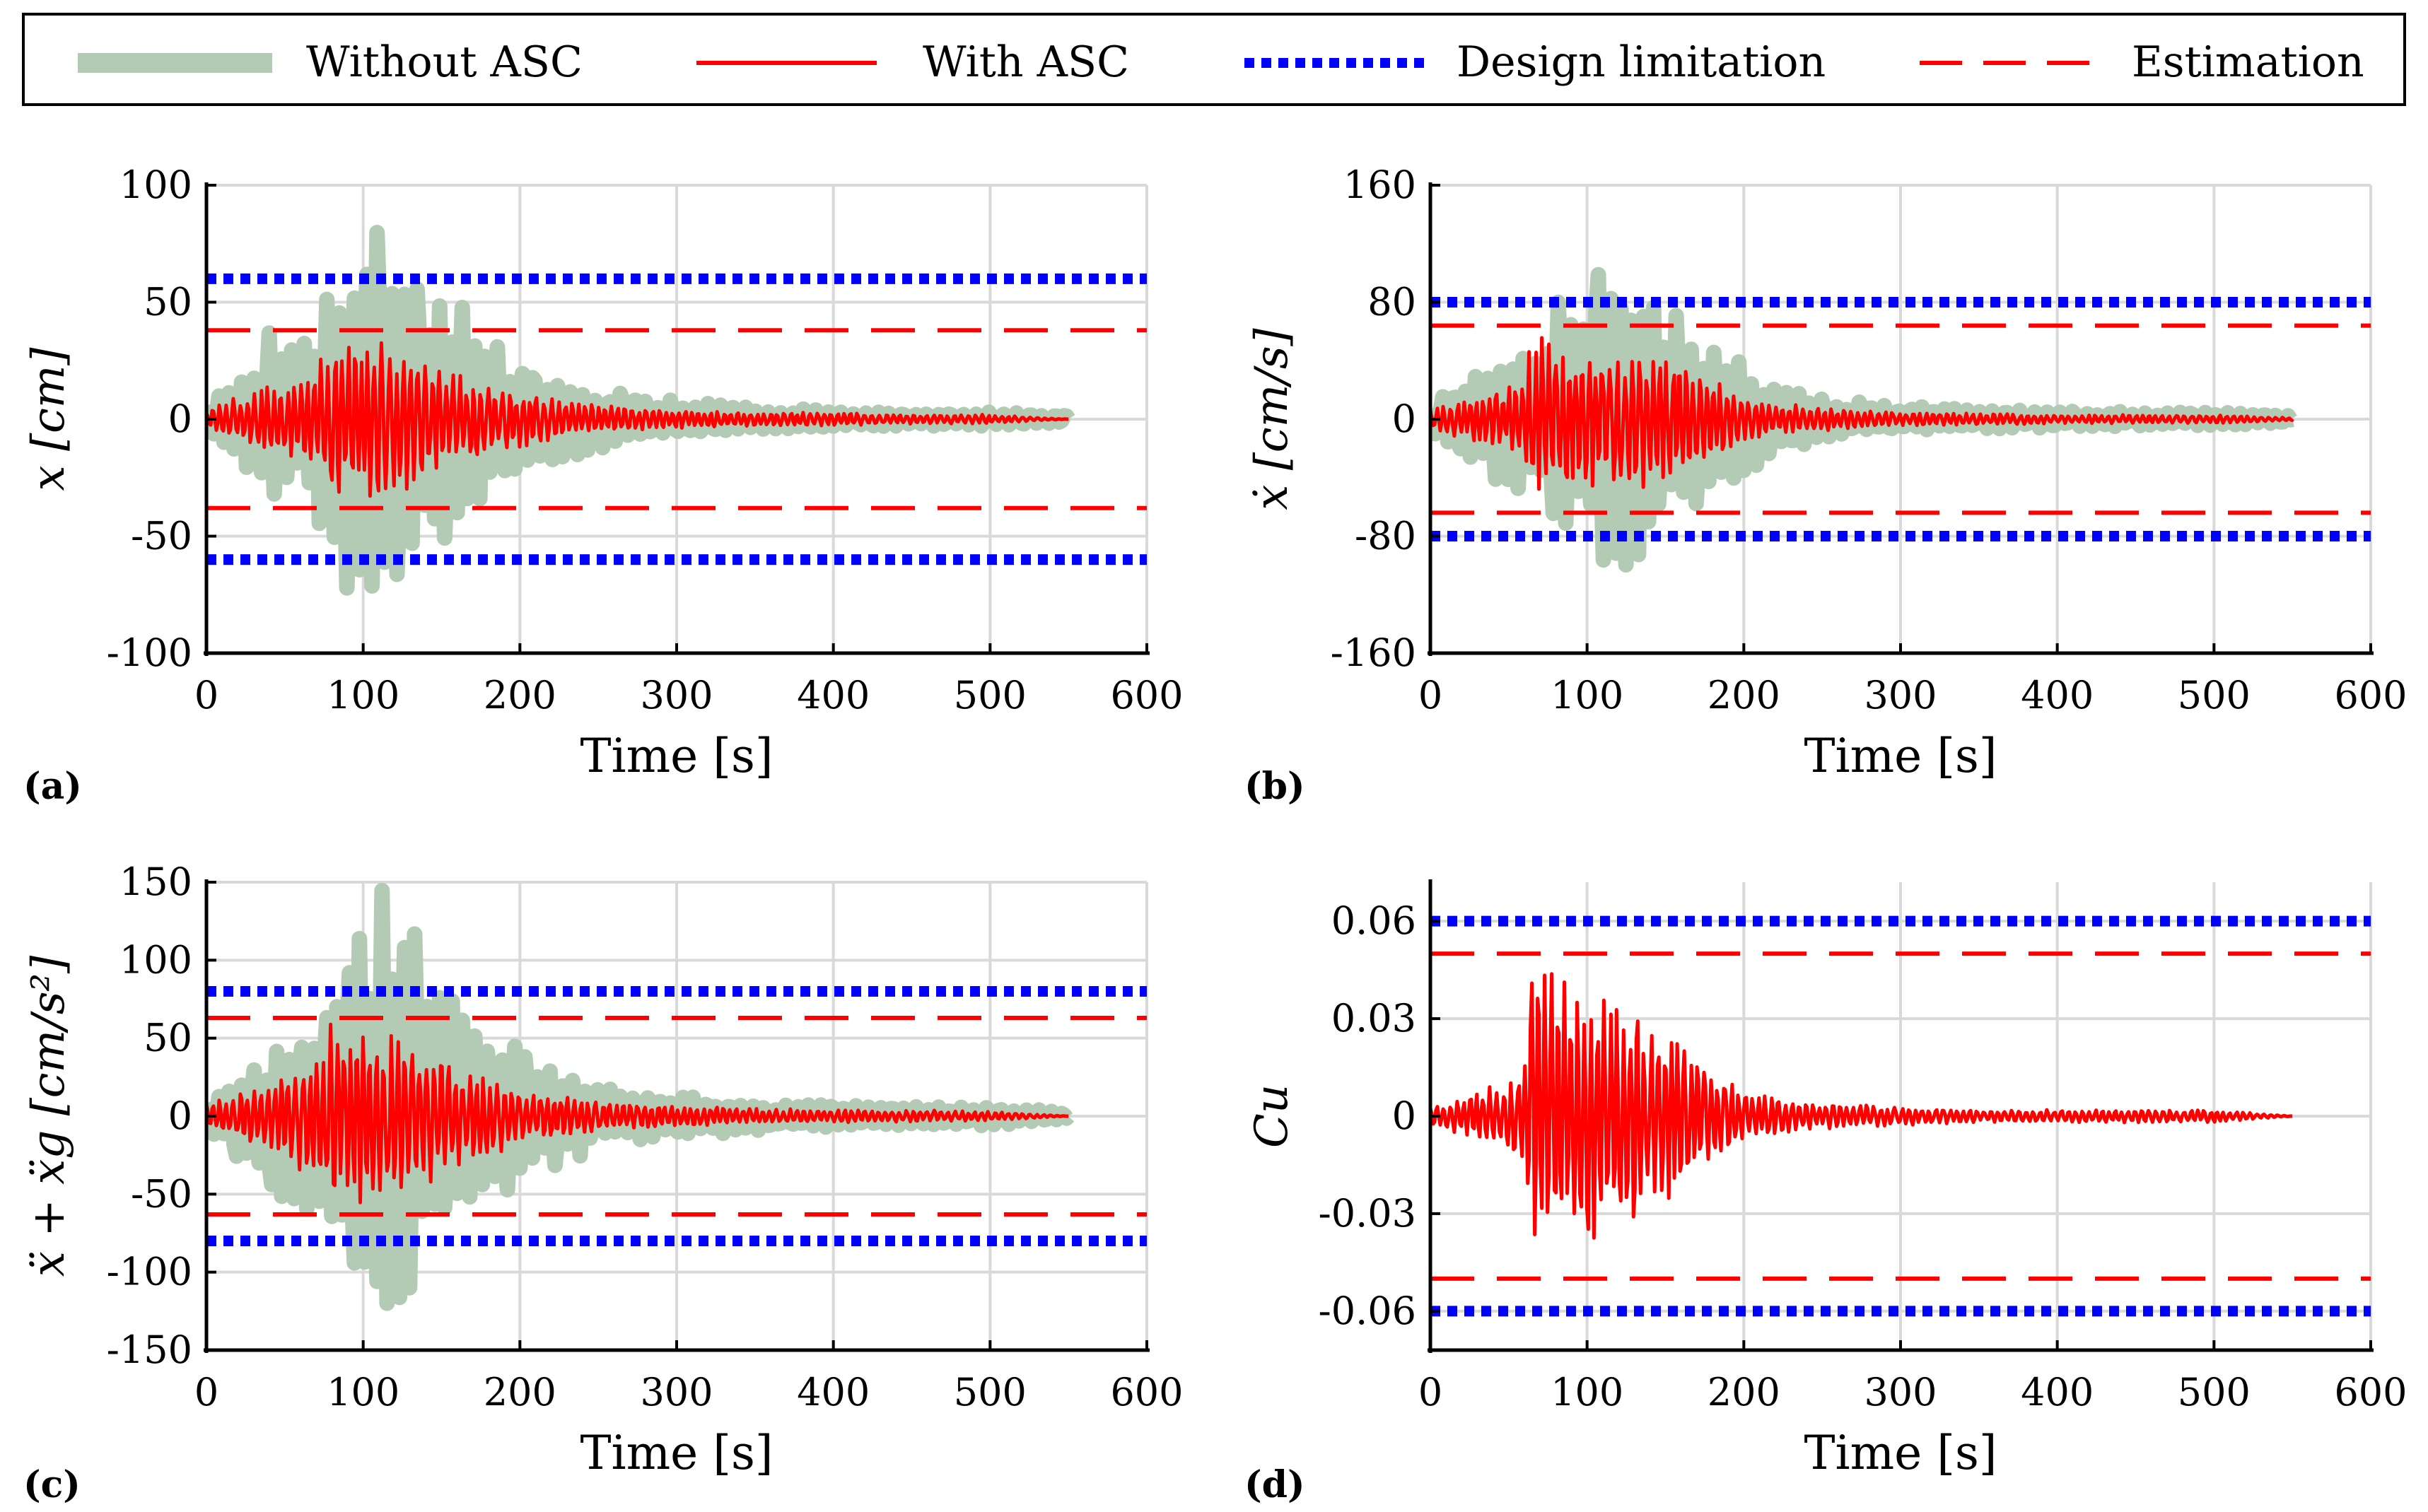  What do you see at coordinates (676, 1453) in the screenshot?
I see `x-axis-label-c: Time [s]` at bounding box center [676, 1453].